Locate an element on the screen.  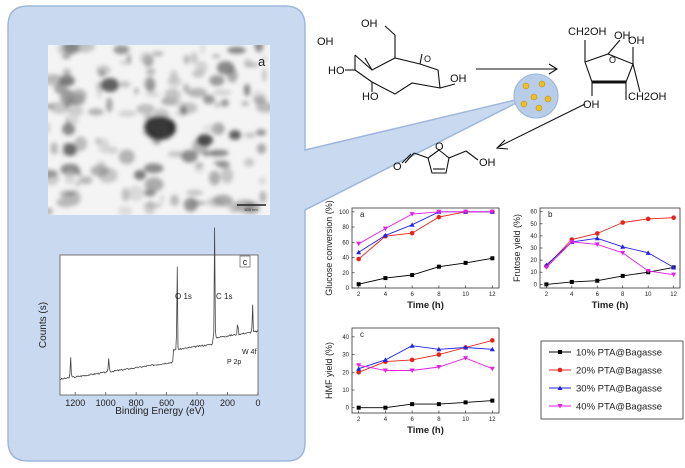
xps-x-tick-label: 0 is located at coordinates (257, 403).